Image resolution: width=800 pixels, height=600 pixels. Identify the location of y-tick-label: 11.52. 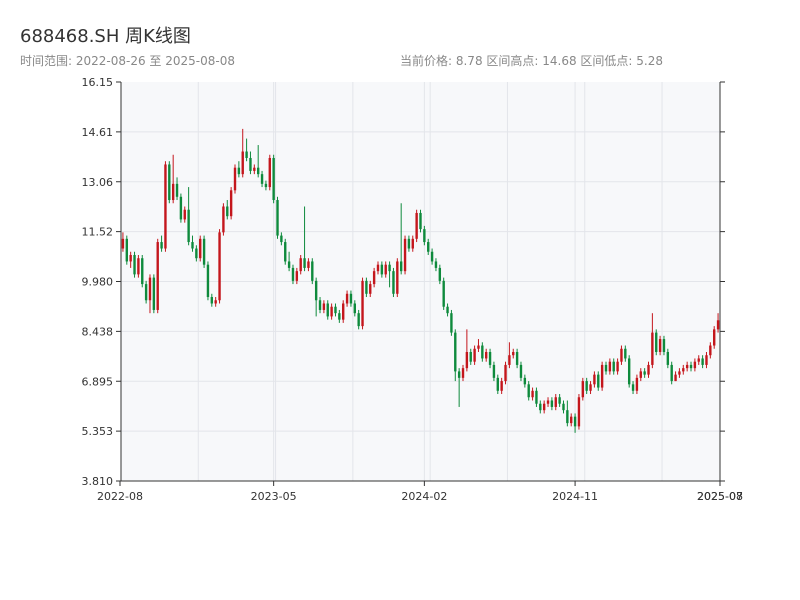
(98, 232).